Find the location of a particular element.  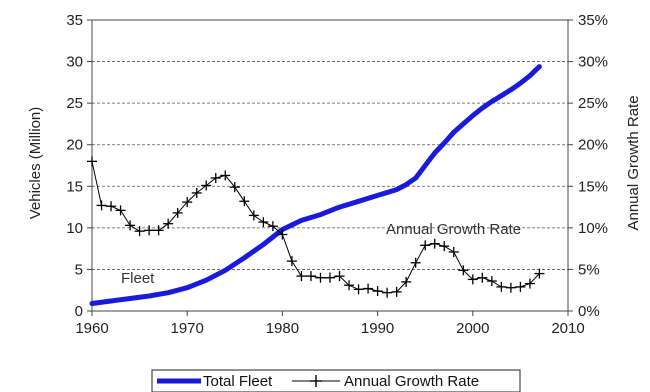

legend-label-growth-rate: Annual Growth Rate is located at coordinates (411, 381).